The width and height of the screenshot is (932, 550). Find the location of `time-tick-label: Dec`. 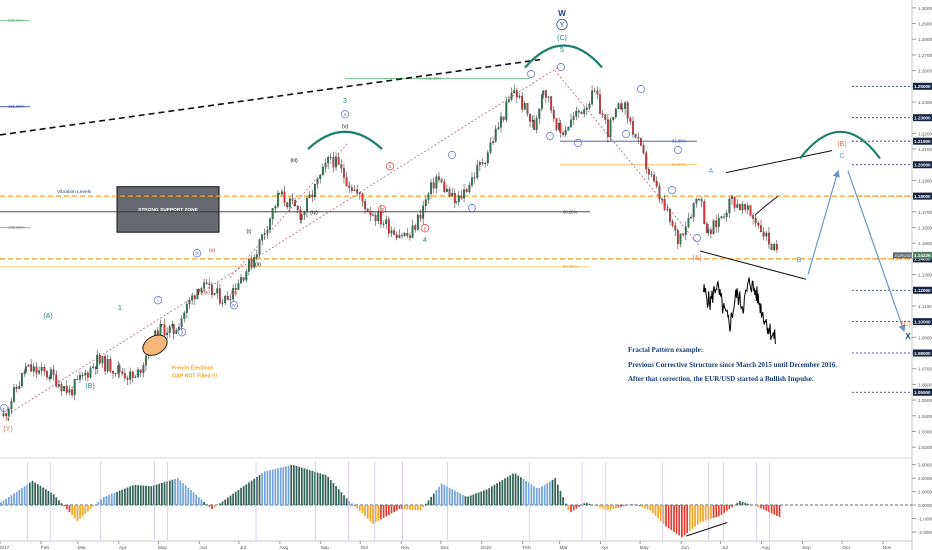

time-tick-label: Dec is located at coordinates (445, 547).